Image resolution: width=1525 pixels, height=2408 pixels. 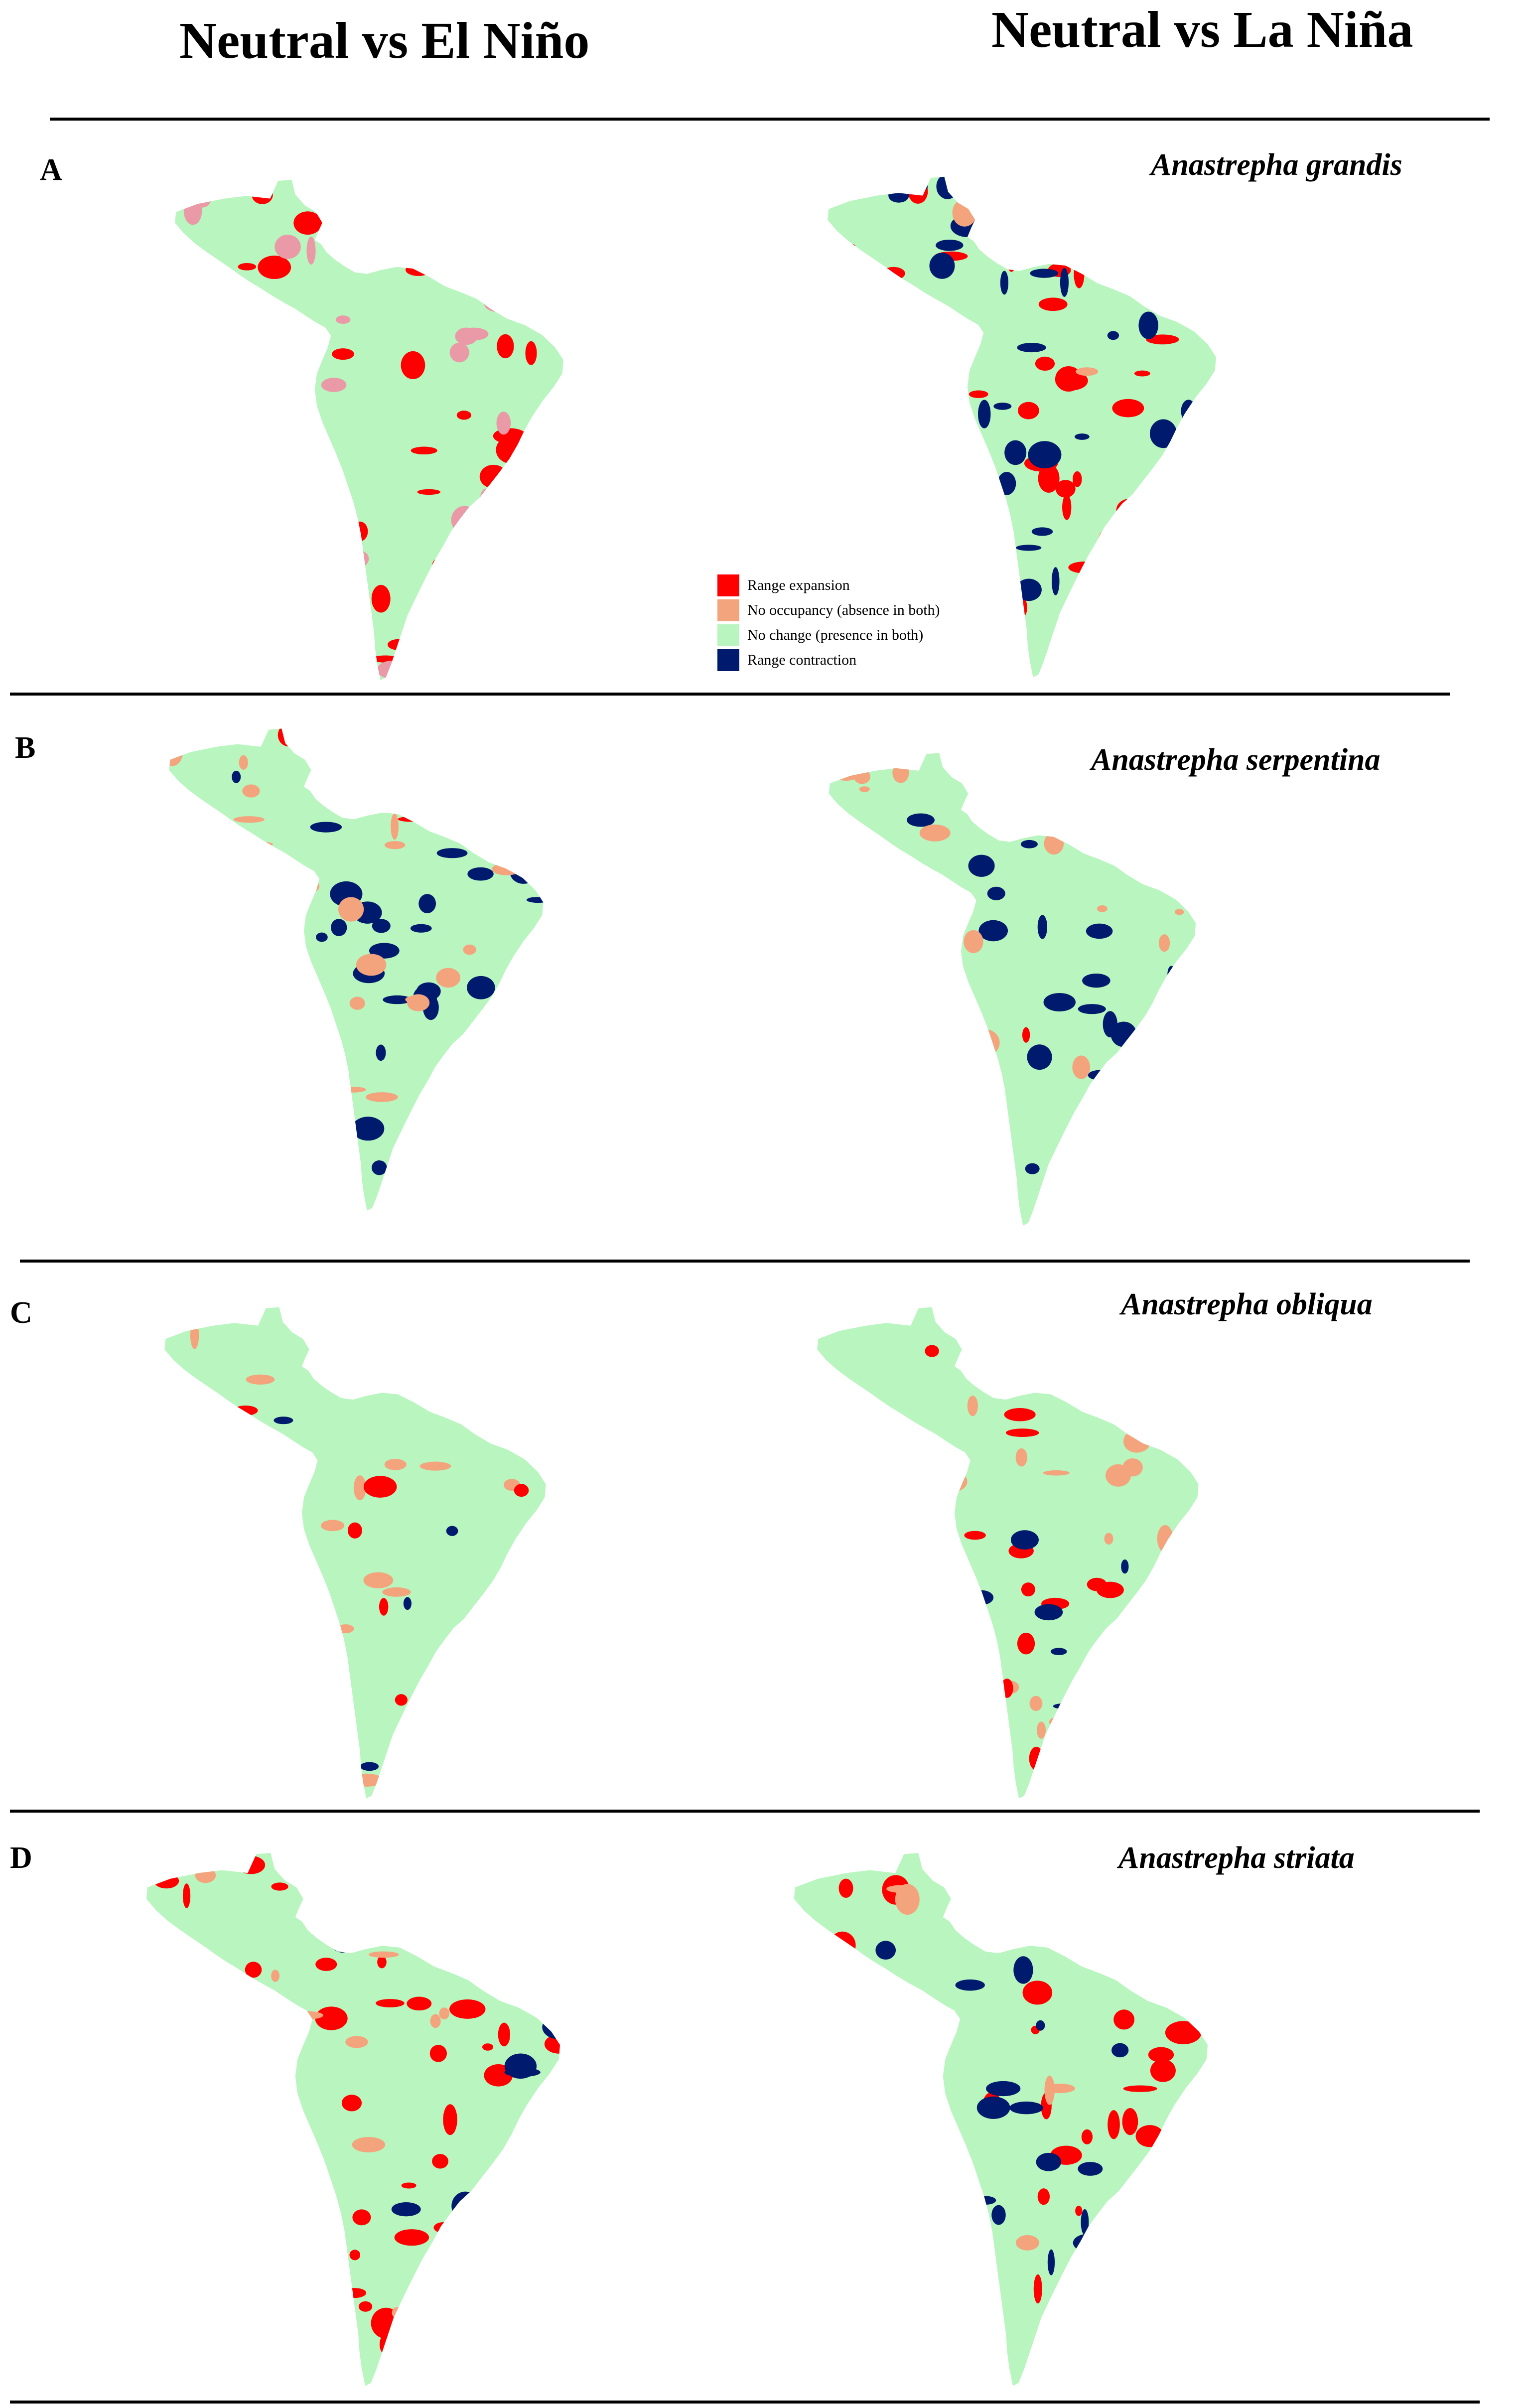 What do you see at coordinates (728, 660) in the screenshot?
I see `legend-swatch-contraction` at bounding box center [728, 660].